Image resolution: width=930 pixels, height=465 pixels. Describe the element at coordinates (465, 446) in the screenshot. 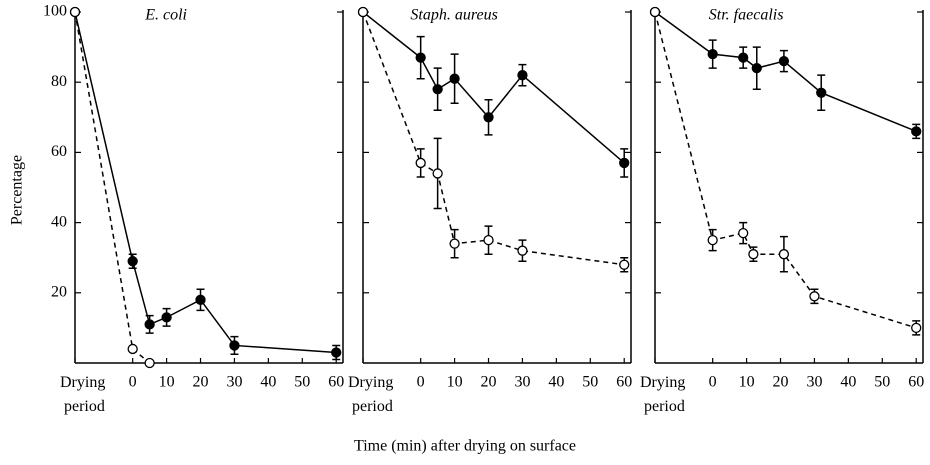

I see `x-axis-label: Time (min) after drying on surface` at that location.